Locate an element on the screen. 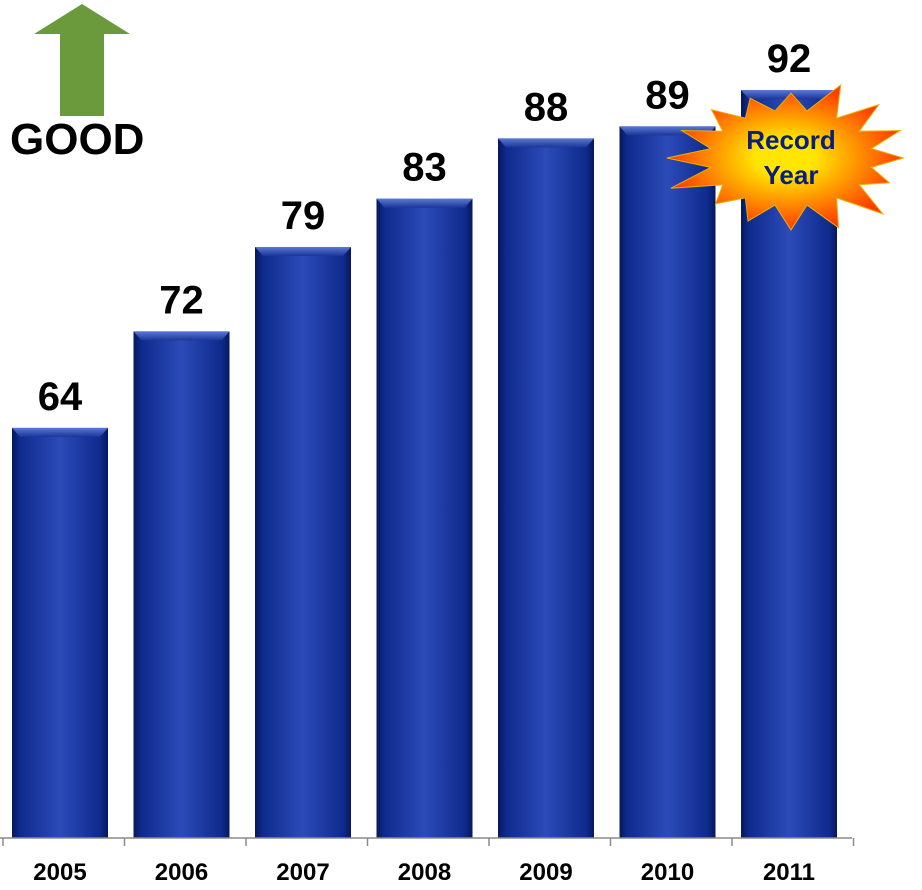  bar-2008 is located at coordinates (424, 518).